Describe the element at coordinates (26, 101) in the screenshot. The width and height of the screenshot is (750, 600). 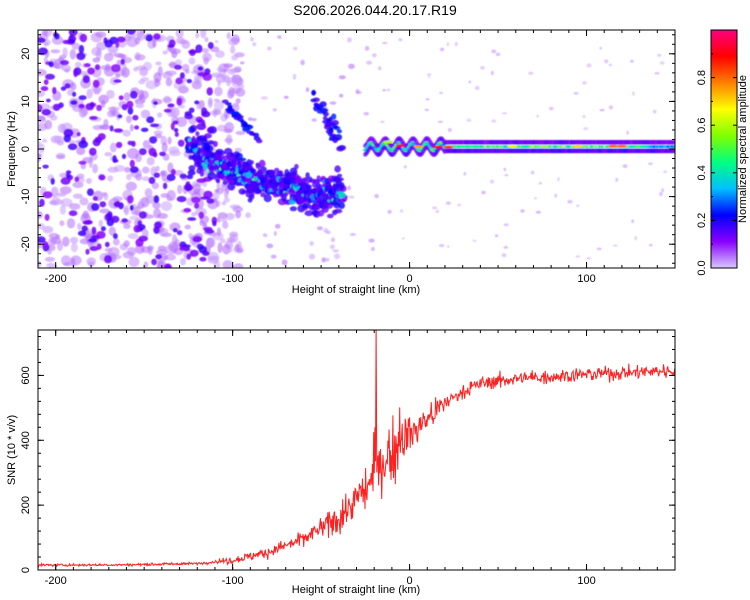
I see `y-tick-label: 10` at that location.